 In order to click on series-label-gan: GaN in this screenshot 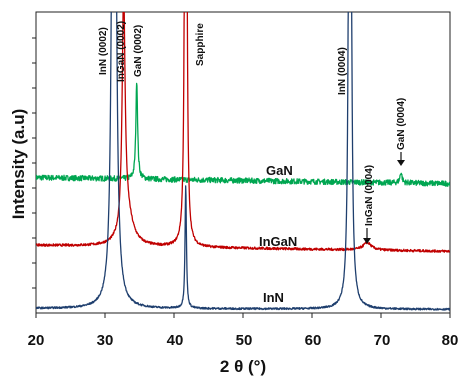, I will do `click(279, 170)`.